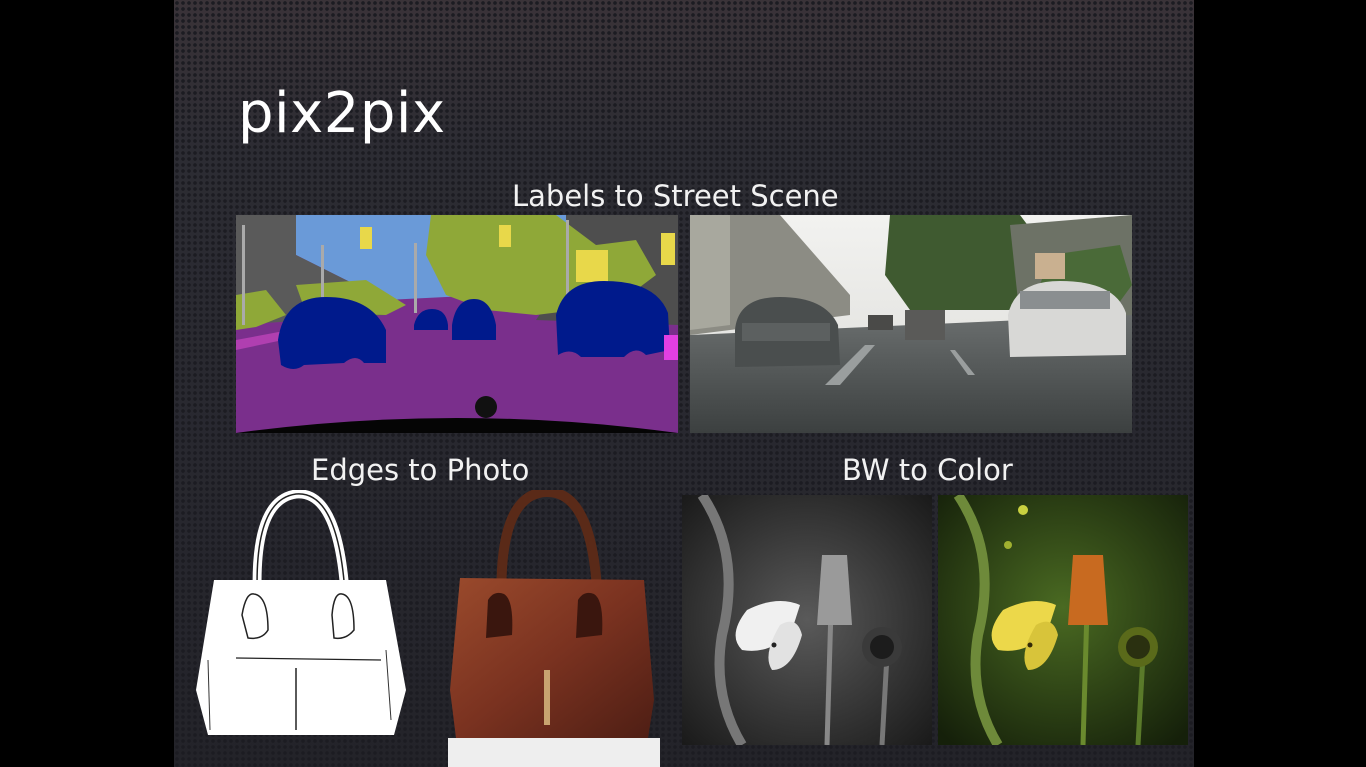  What do you see at coordinates (342, 113) in the screenshot?
I see `slide-title: pix2pix` at bounding box center [342, 113].